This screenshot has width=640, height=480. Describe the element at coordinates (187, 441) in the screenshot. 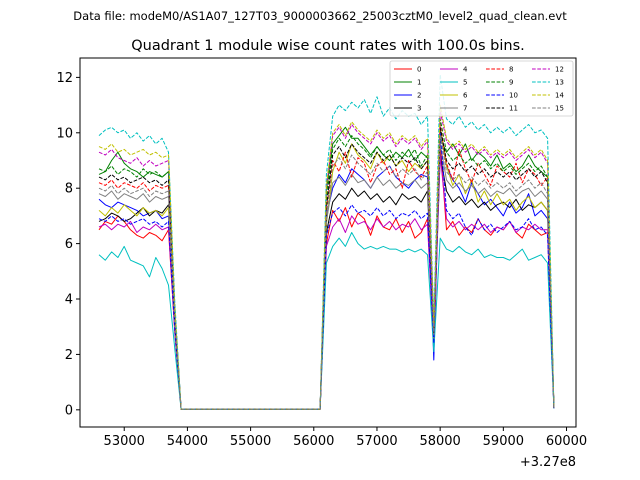

I see `x-tick-label: 54000` at that location.